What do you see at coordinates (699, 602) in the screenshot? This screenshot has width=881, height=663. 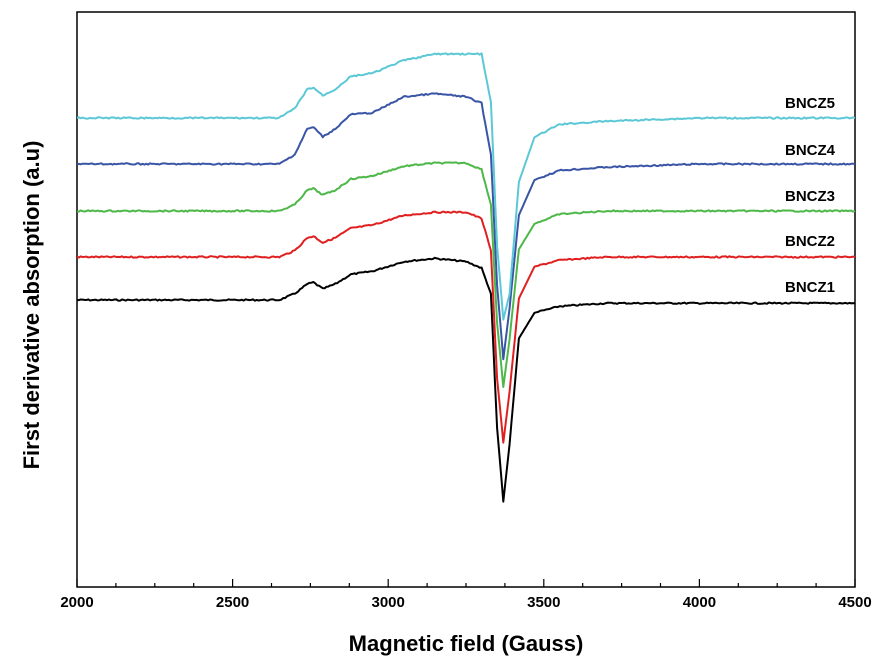 I see `x-tick-label: 4000` at bounding box center [699, 602].